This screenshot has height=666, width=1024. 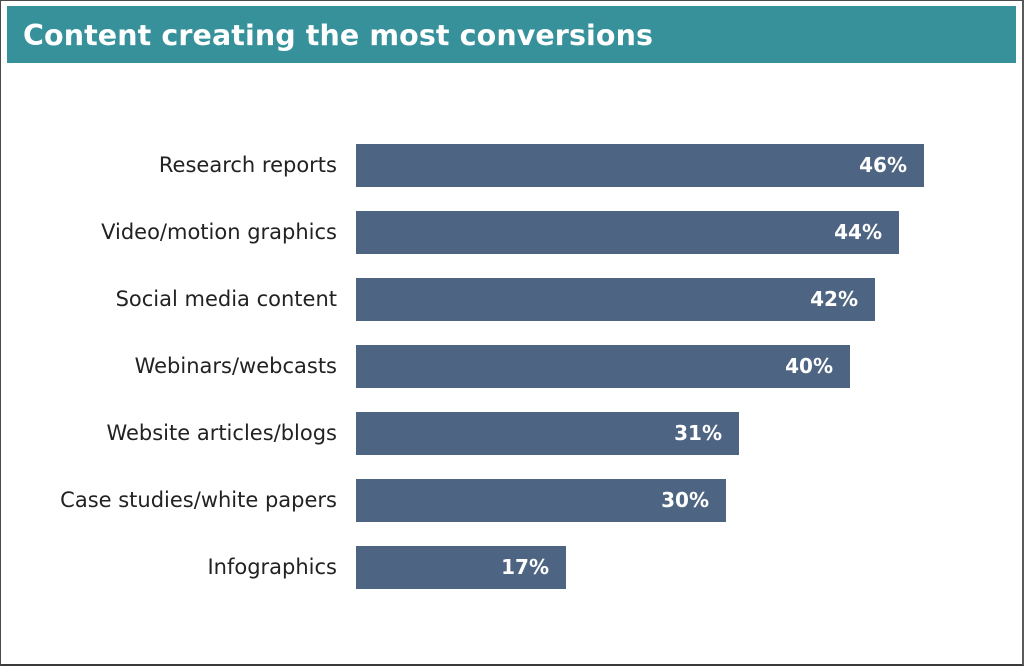 I want to click on category-label: Case studies/white papers, so click(x=198, y=500).